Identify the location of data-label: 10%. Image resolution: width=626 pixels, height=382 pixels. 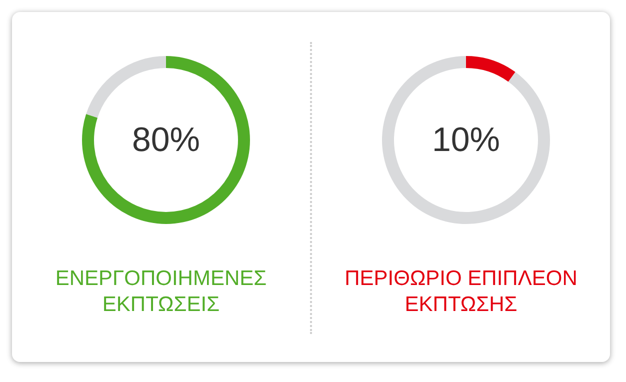
(466, 140).